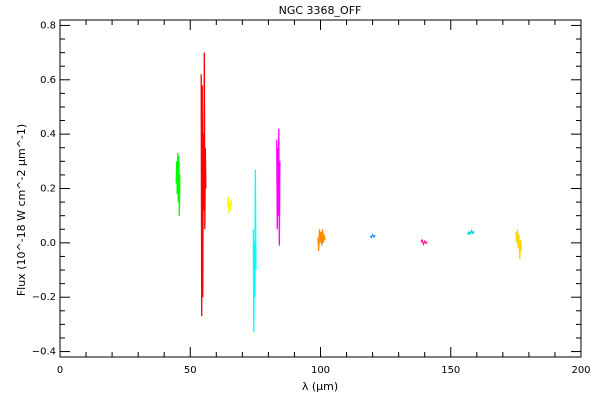 The image size is (600, 400). What do you see at coordinates (48, 80) in the screenshot?
I see `y-tick-label: 0.6` at bounding box center [48, 80].